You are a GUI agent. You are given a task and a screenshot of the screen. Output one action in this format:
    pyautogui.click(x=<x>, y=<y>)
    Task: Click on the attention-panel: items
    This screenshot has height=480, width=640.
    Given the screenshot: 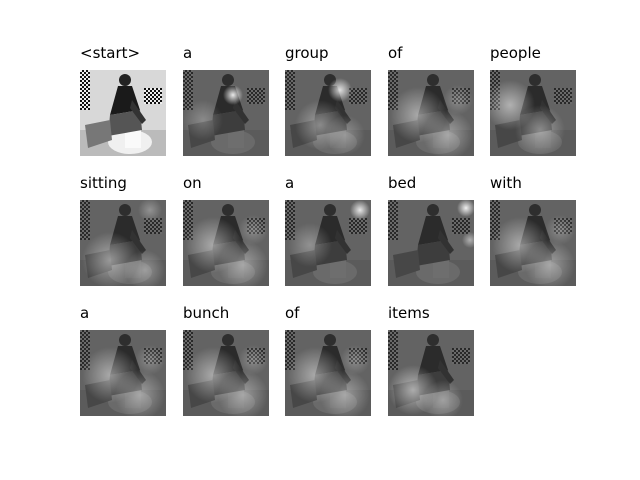 What is the action you would take?
    pyautogui.click(x=431, y=360)
    